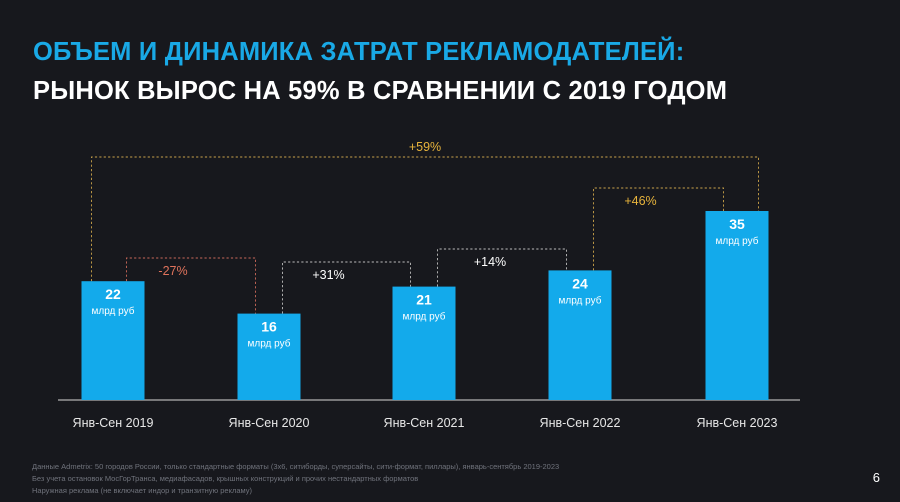 The image size is (900, 502). What do you see at coordinates (113, 294) in the screenshot?
I see `bar-value-label: 22` at bounding box center [113, 294].